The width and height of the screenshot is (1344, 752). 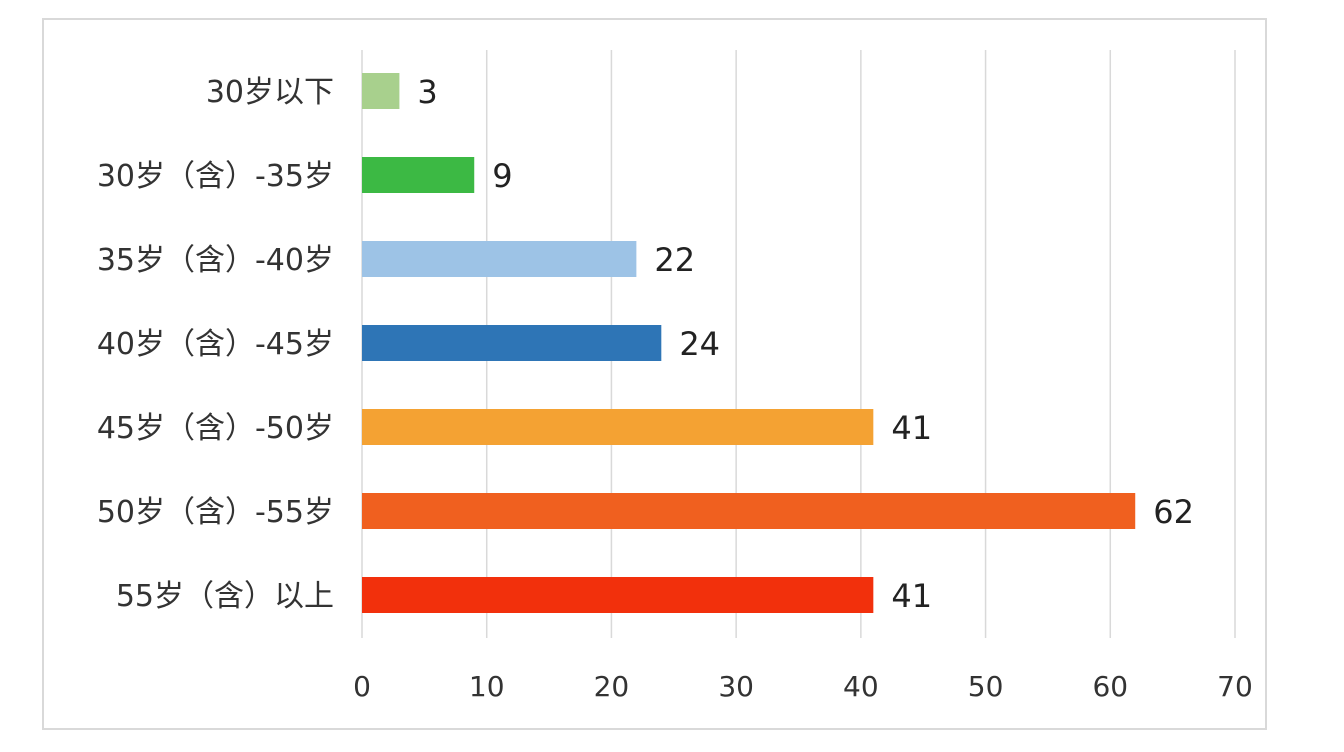 I want to click on value-label: 9, so click(x=502, y=176).